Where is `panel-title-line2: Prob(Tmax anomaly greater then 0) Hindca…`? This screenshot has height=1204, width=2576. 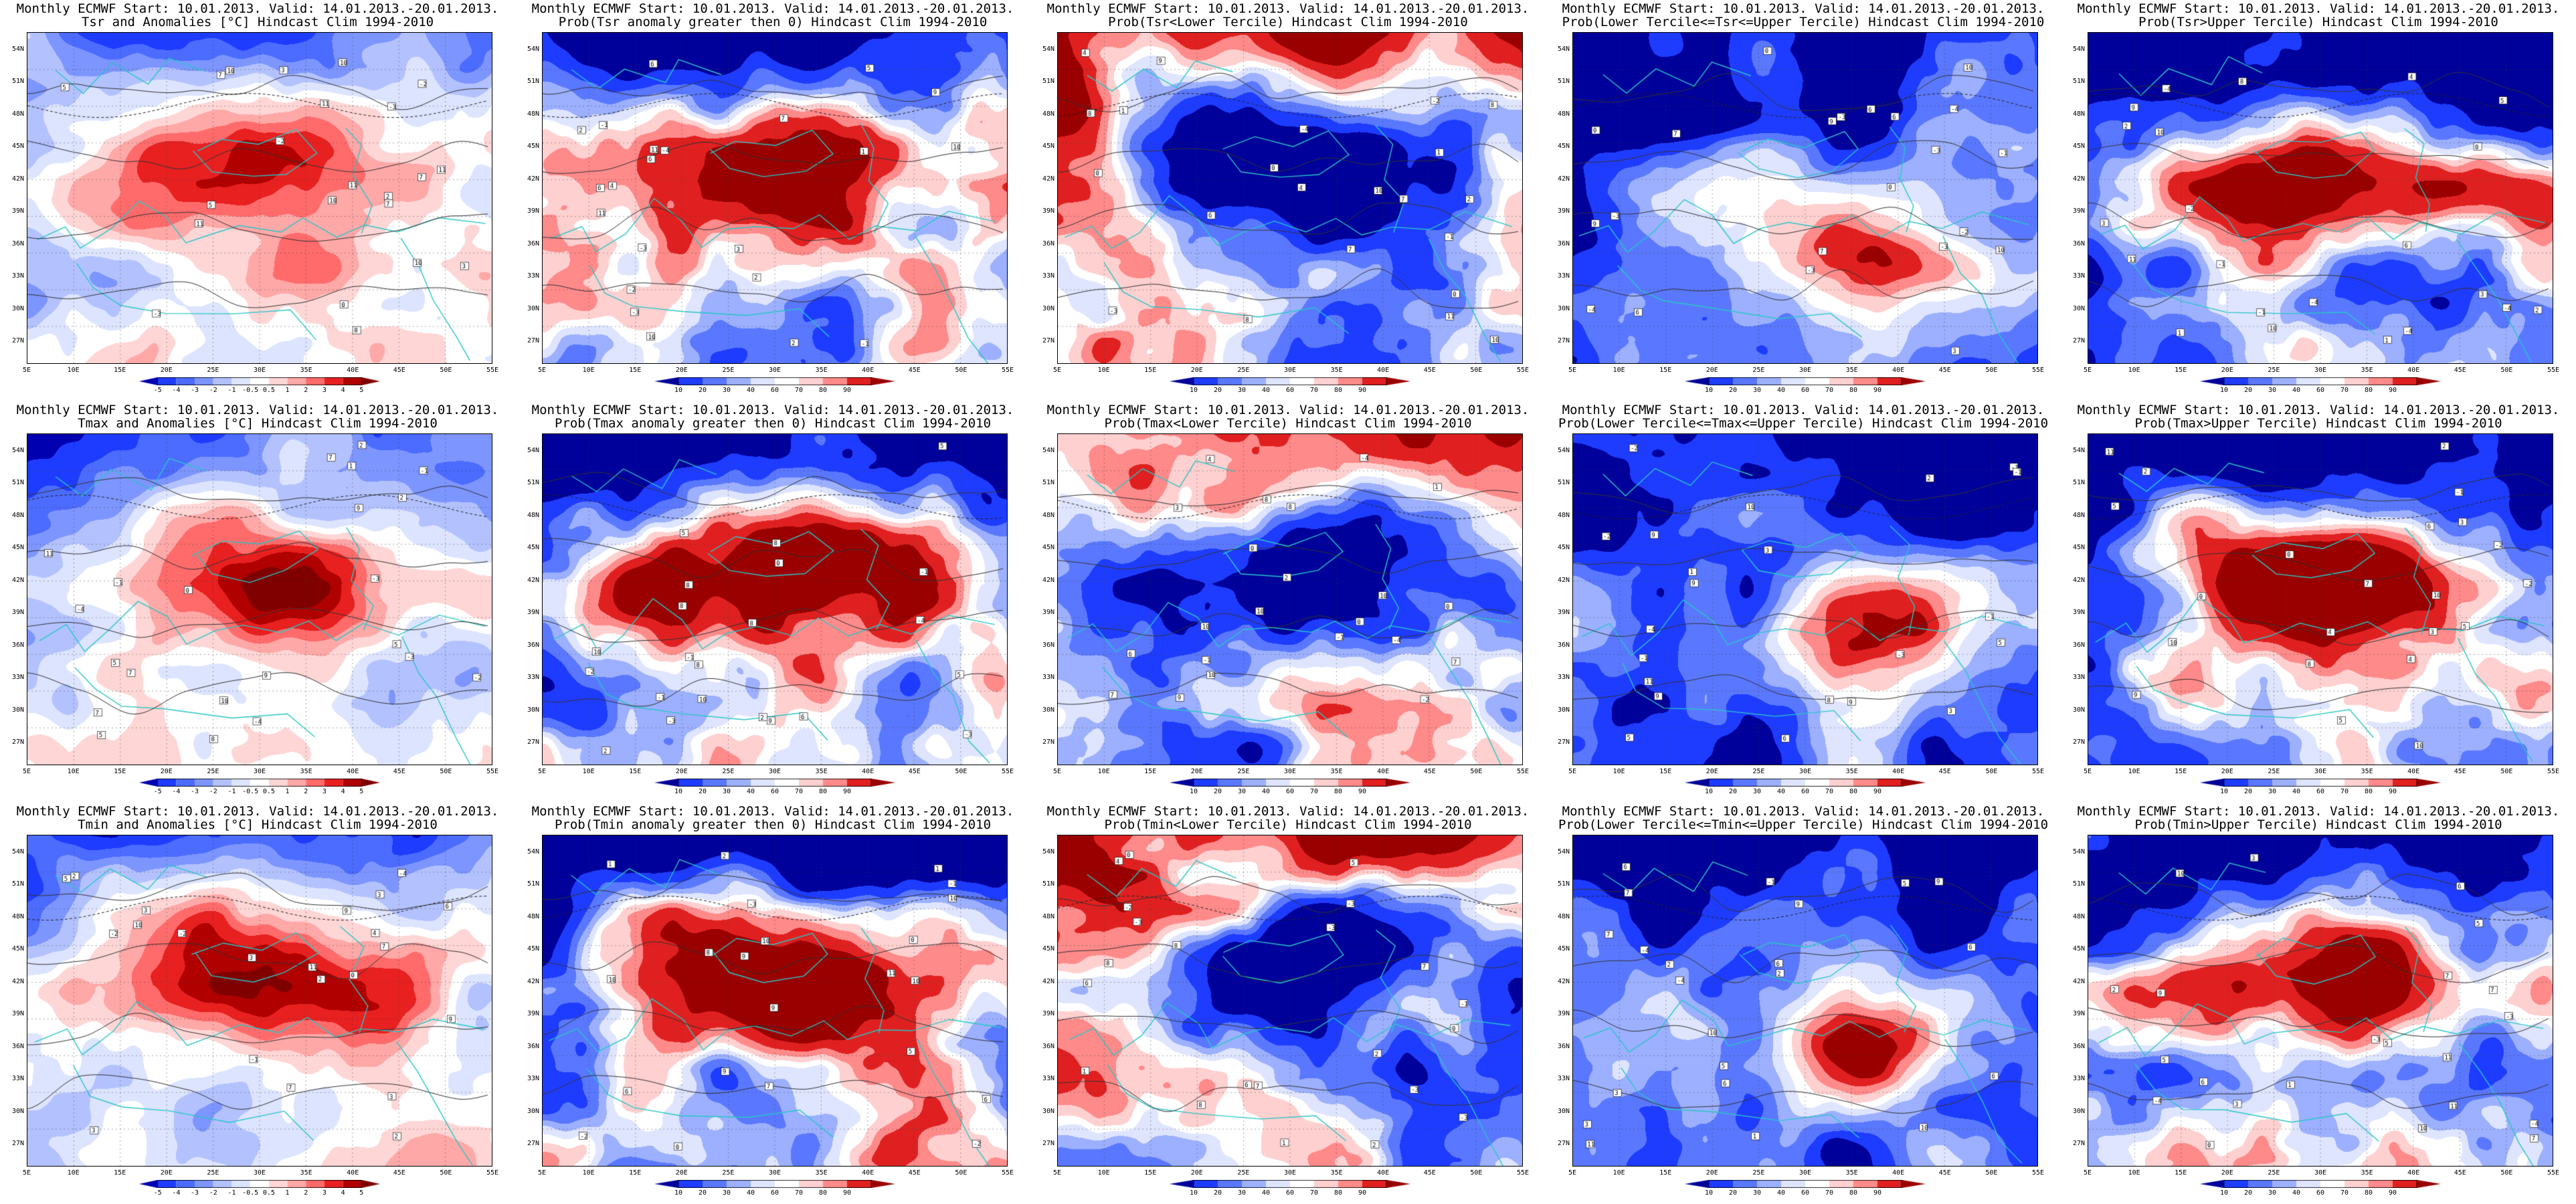
panel-title-line2: Prob(Tmax anomaly greater then 0) Hindca… is located at coordinates (773, 423).